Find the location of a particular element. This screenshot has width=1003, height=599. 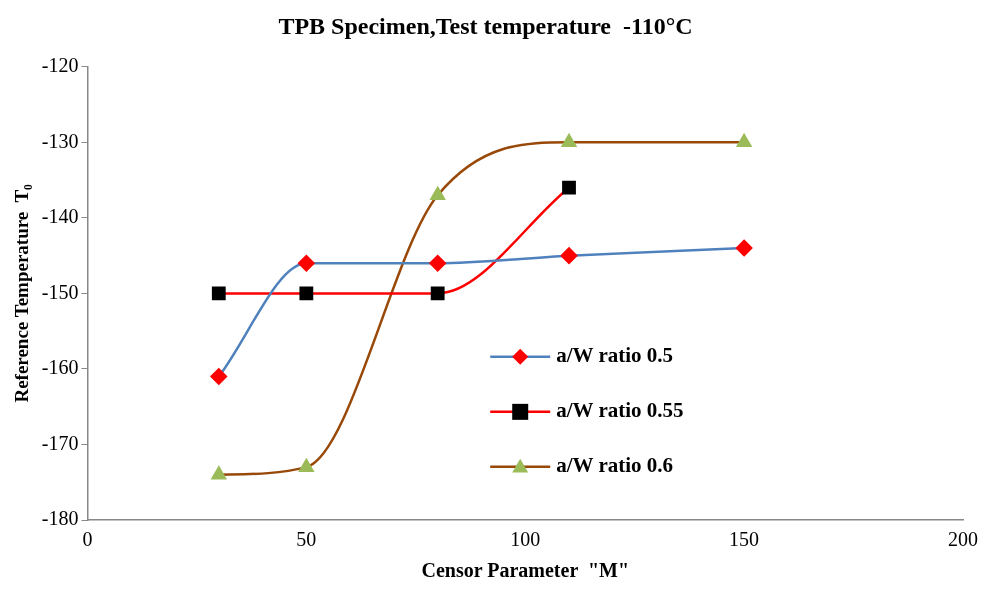

y-axis-title: Reference Temperature T₀ is located at coordinates (22, 293).